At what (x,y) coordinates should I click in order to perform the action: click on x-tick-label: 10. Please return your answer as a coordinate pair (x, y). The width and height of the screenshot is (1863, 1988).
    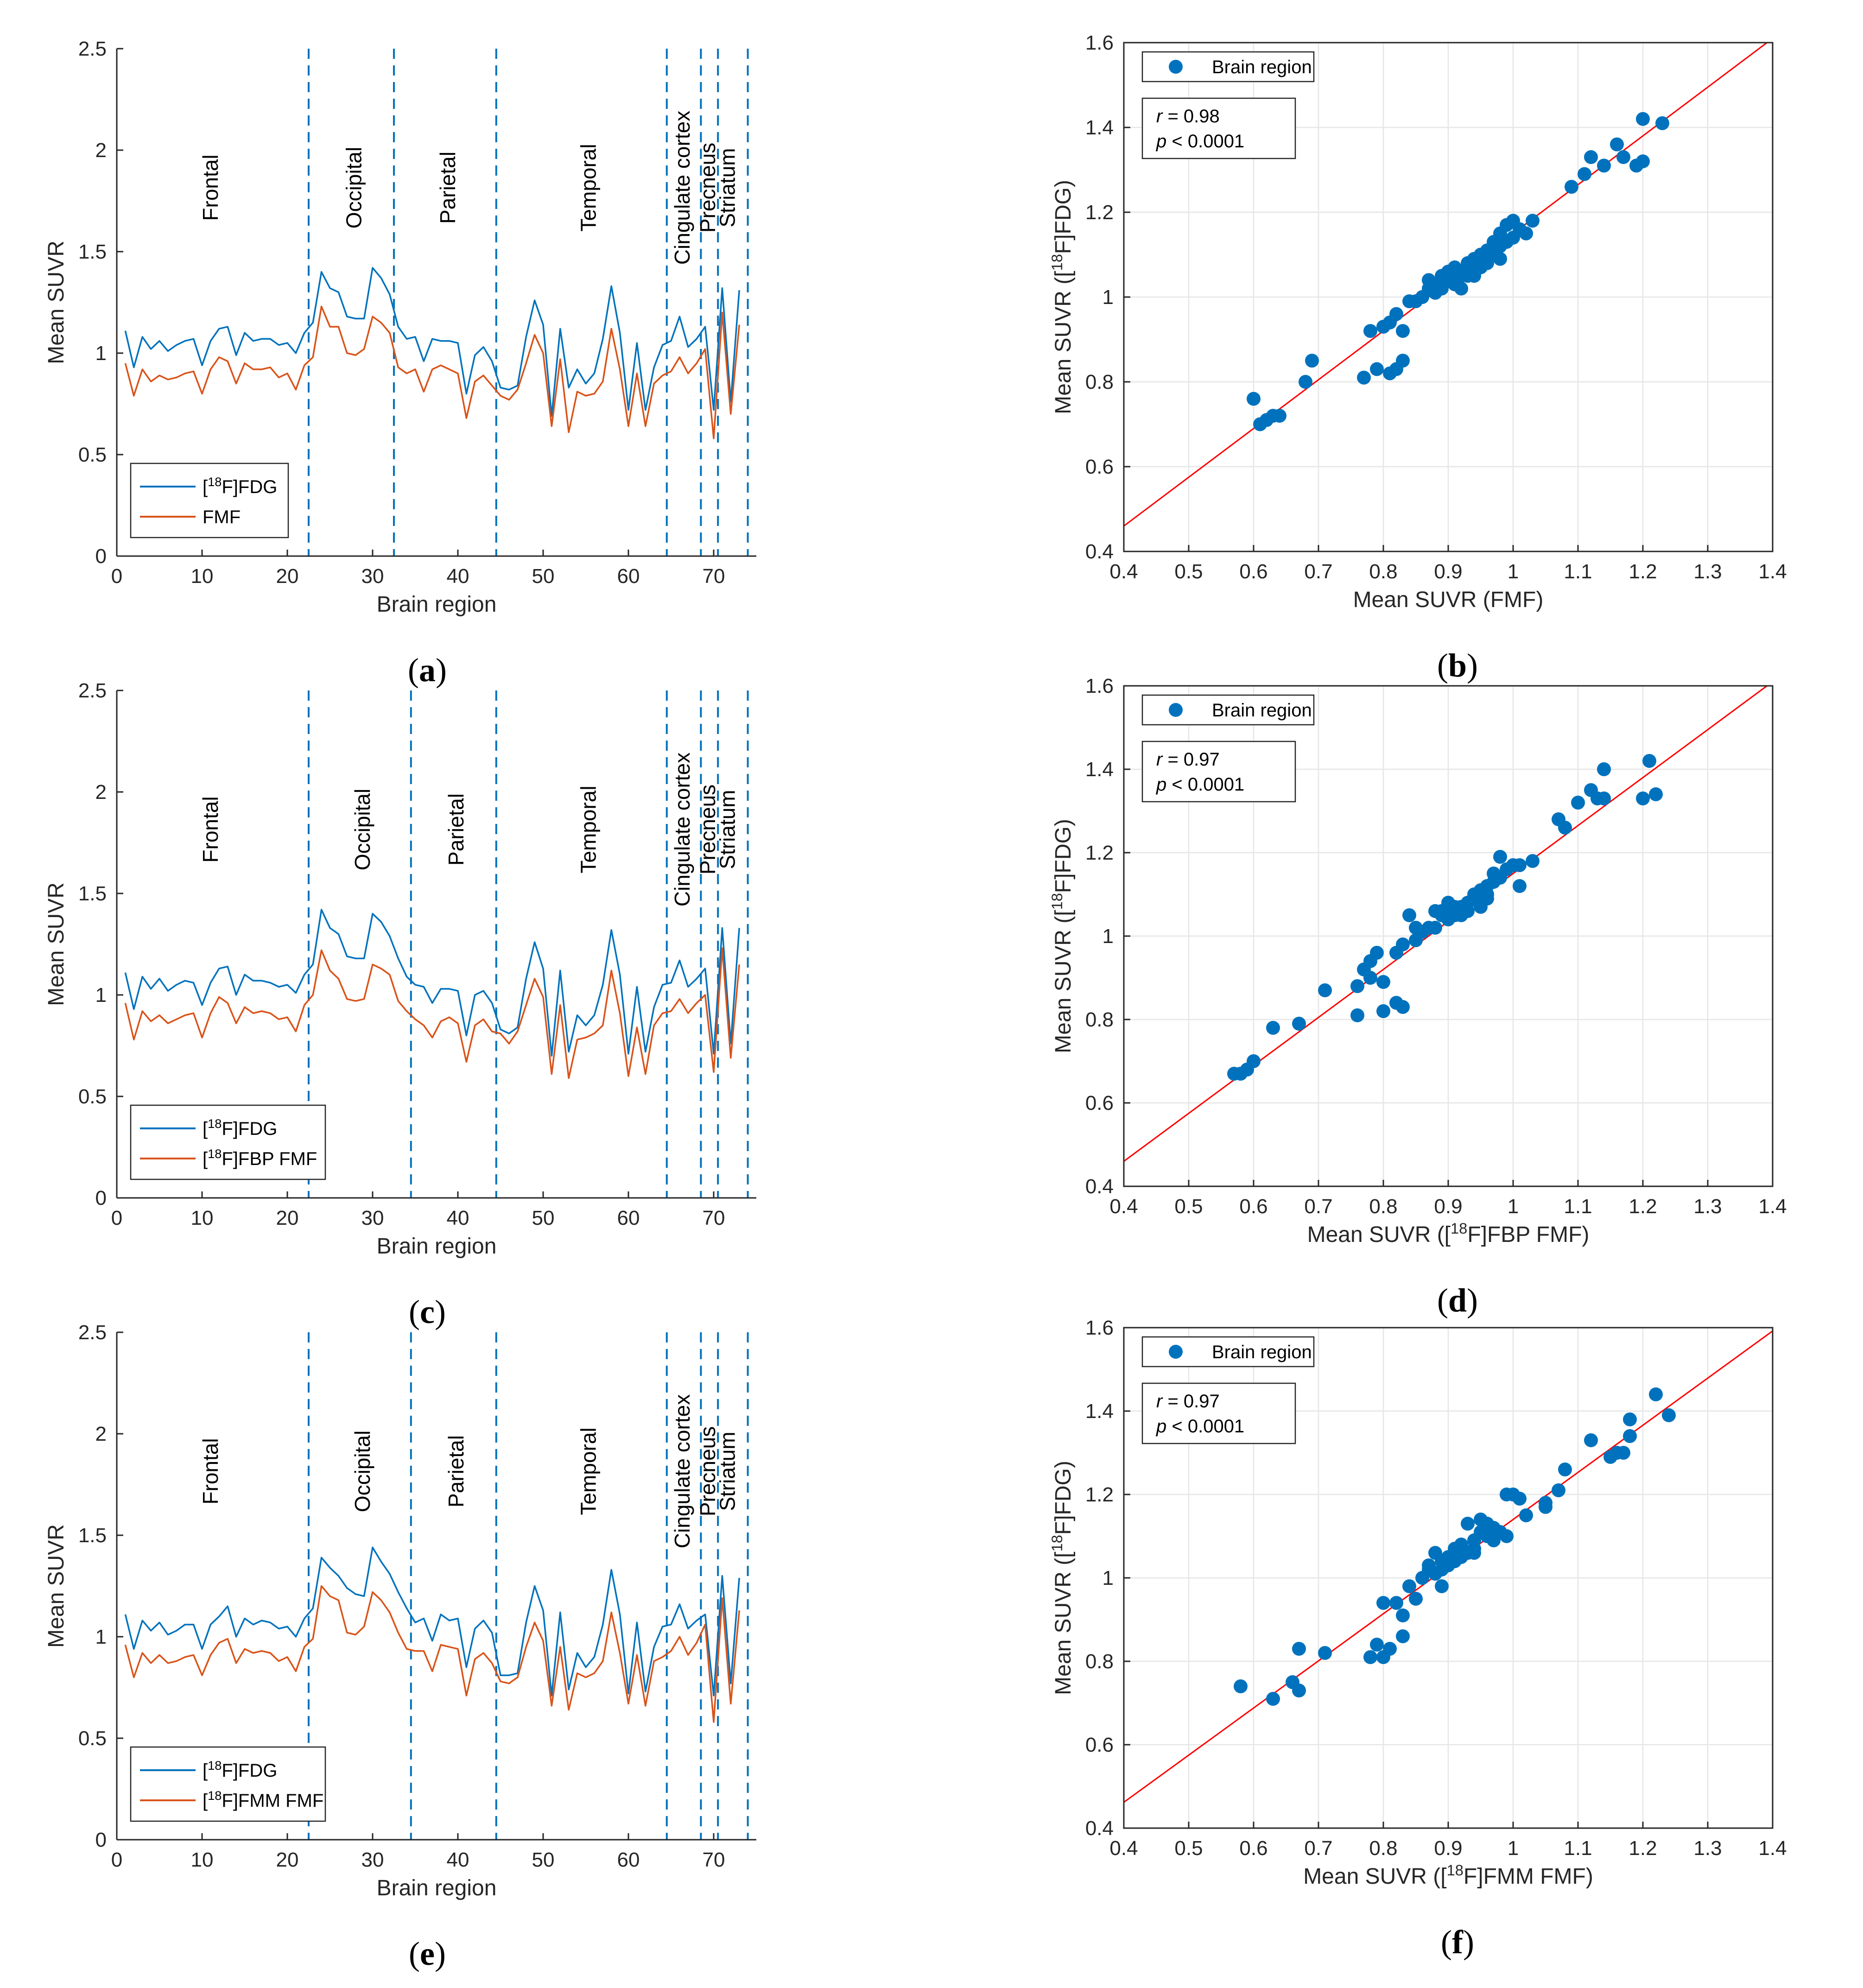
    Looking at the image, I should click on (202, 577).